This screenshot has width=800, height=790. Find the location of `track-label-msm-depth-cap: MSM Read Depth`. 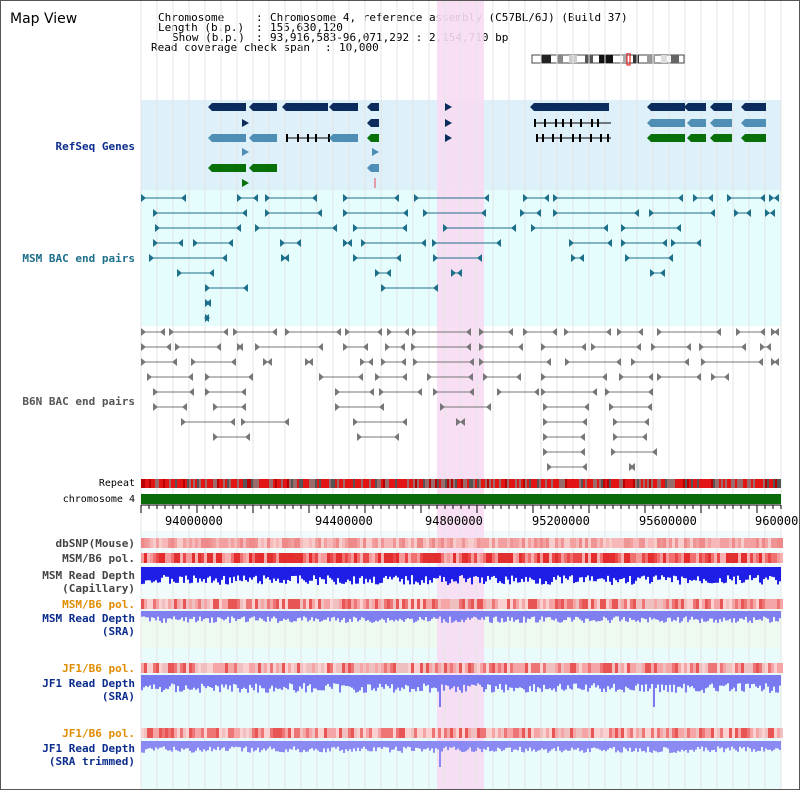

track-label-msm-depth-cap: MSM Read Depth is located at coordinates (88, 575).